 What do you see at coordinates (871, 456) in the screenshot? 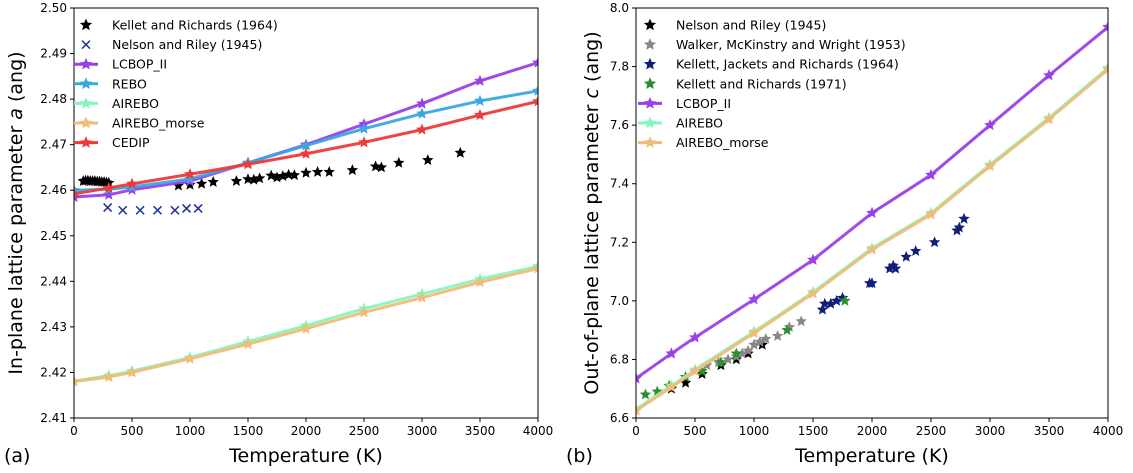
I see `x-axis-label: Temperature (K)` at bounding box center [871, 456].